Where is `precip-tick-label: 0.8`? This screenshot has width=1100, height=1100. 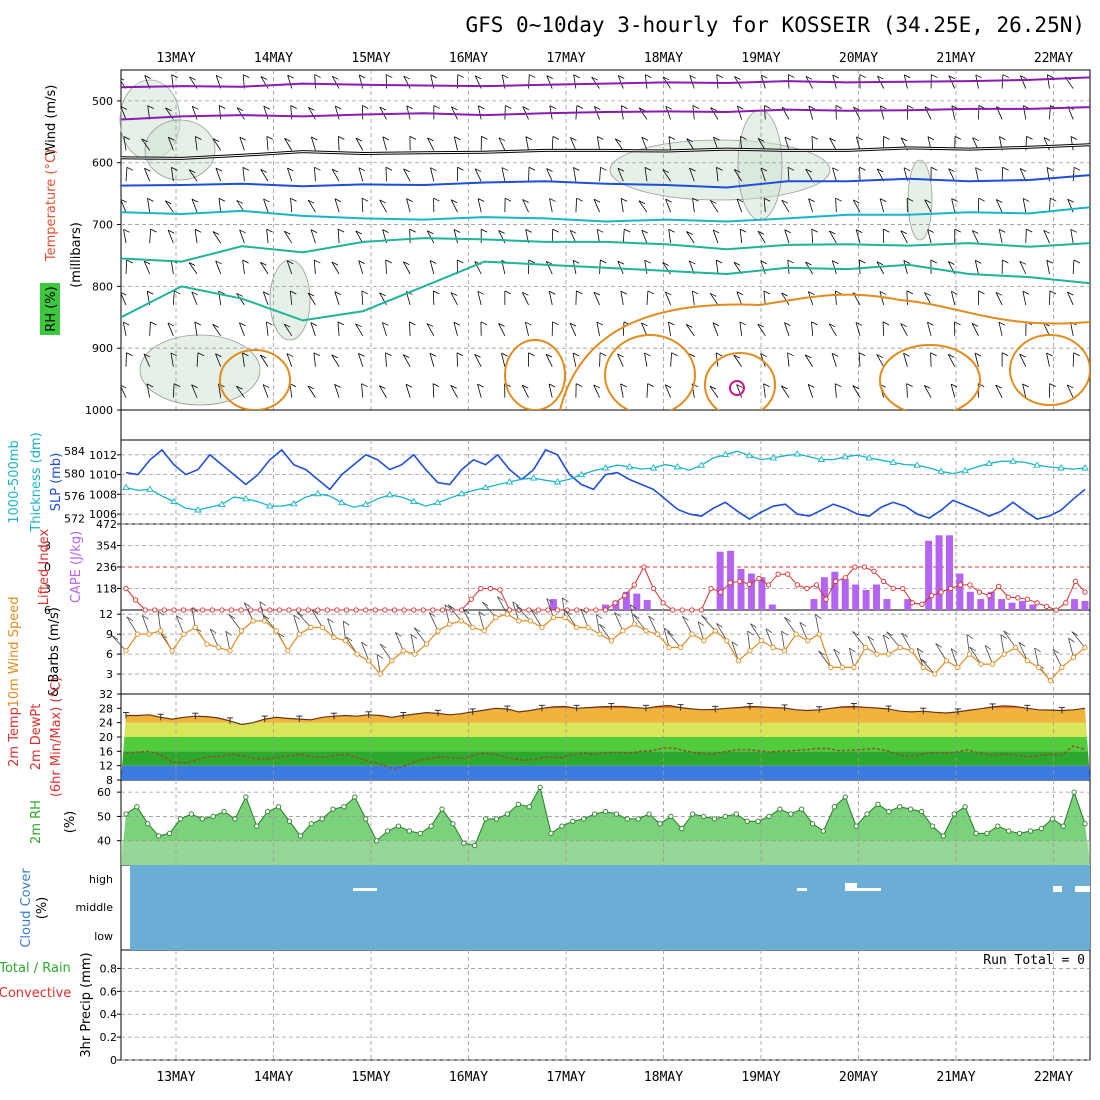
precip-tick-label: 0.8 is located at coordinates (109, 968).